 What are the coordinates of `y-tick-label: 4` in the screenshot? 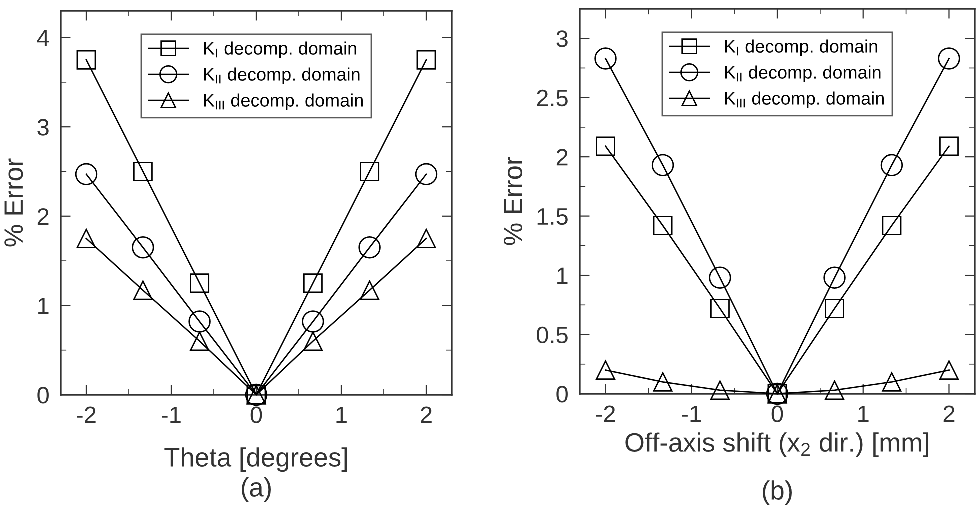 It's located at (43, 38).